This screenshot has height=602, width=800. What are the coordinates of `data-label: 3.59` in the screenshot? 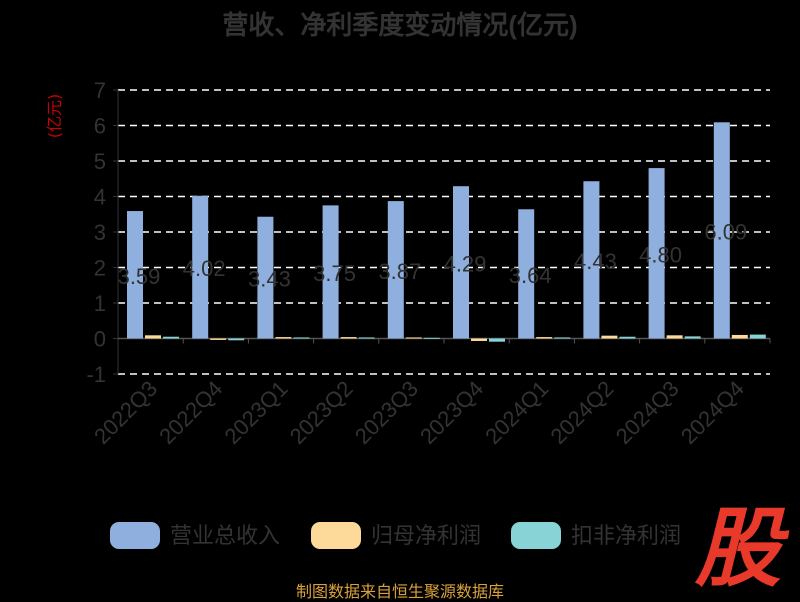 It's located at (139, 276).